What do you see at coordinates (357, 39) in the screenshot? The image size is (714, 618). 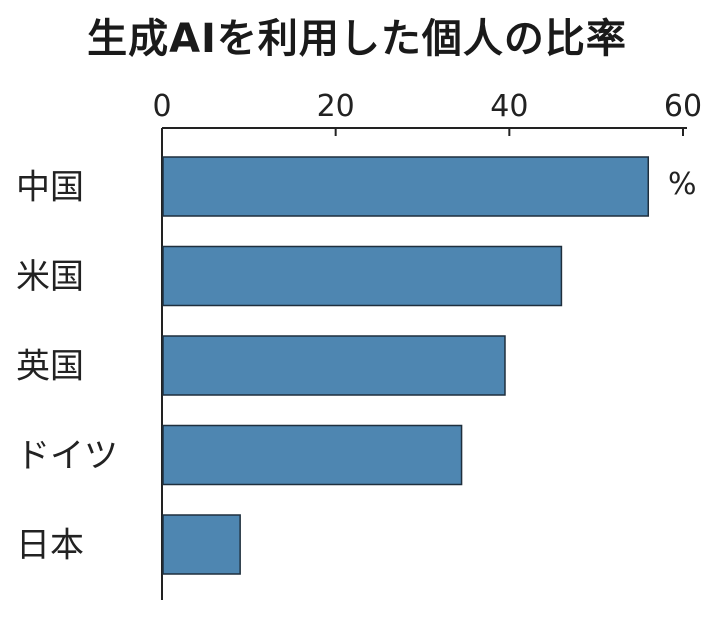 I see `chart-title: 生成AIを利用した個人の比率` at bounding box center [357, 39].